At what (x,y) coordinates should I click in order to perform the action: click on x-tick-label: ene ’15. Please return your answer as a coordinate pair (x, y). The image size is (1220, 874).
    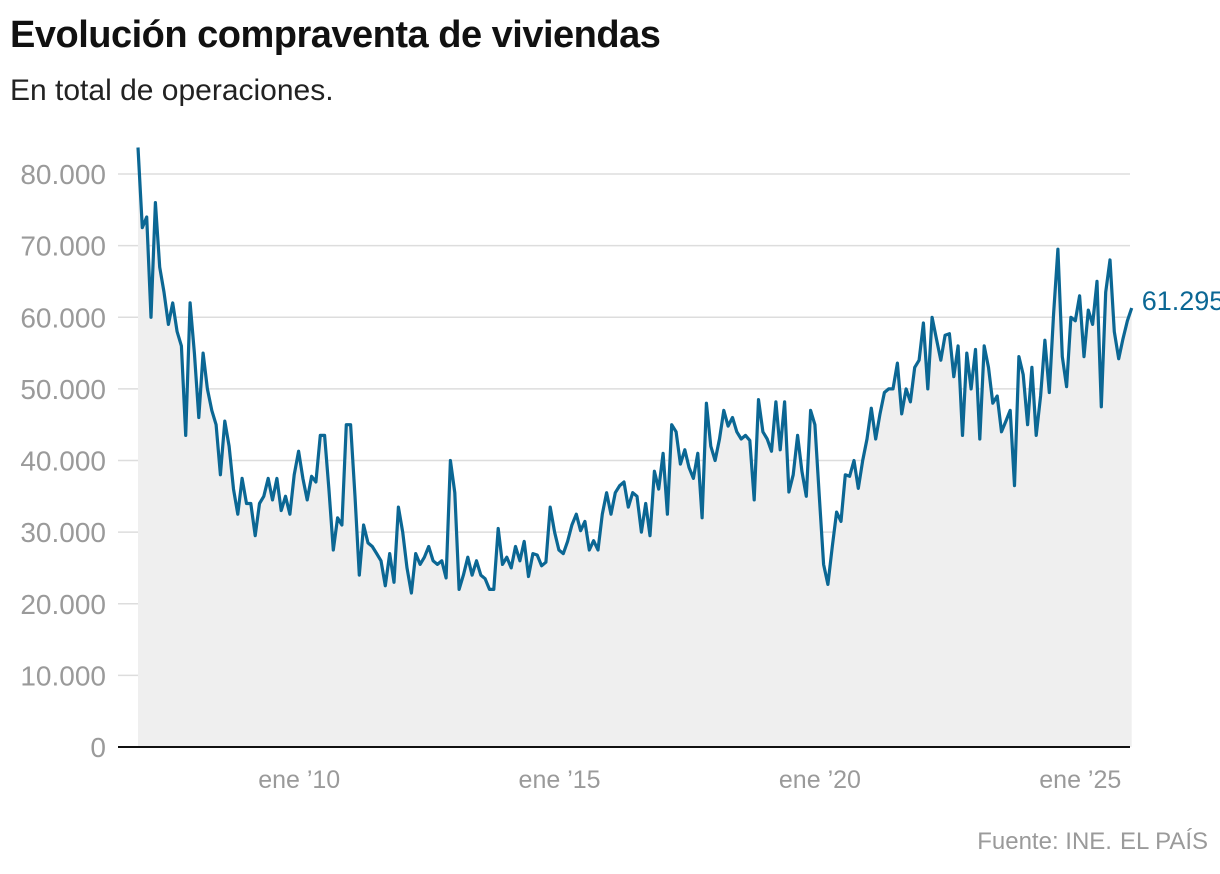
    Looking at the image, I should click on (560, 780).